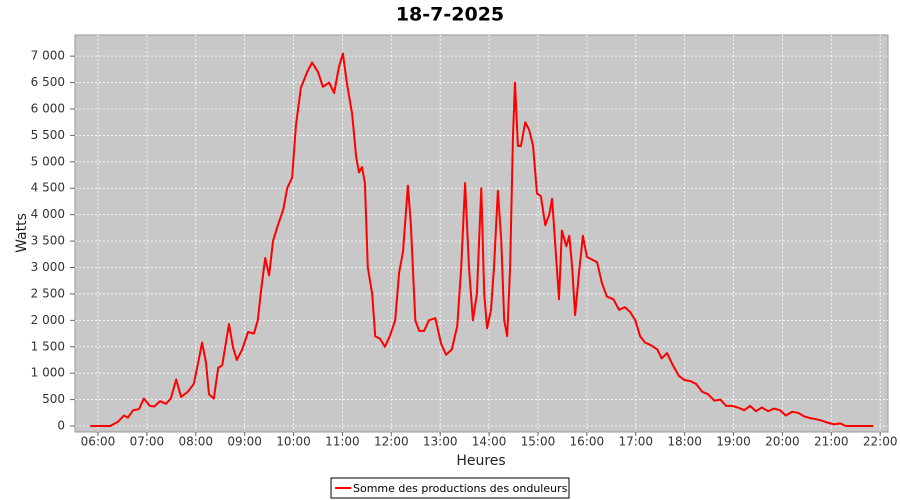 The width and height of the screenshot is (900, 500). Describe the element at coordinates (48, 346) in the screenshot. I see `y-tick-label: 1 500` at that location.